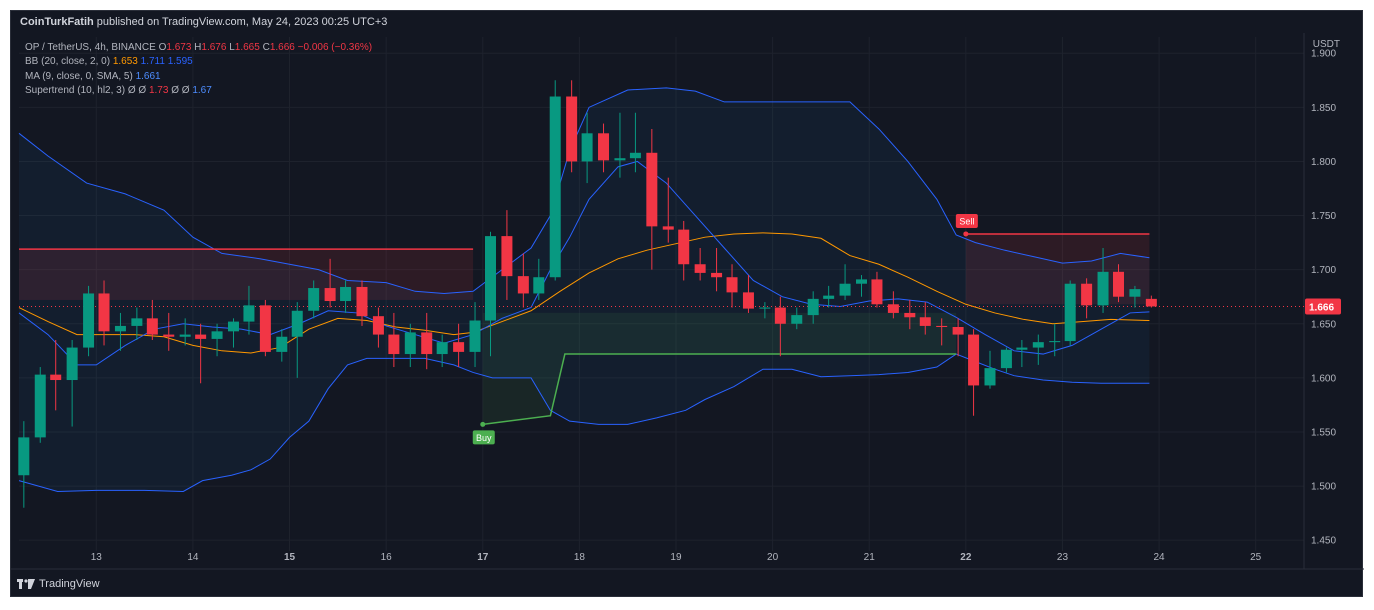 This screenshot has width=1374, height=610. I want to click on high-label: H, so click(198, 47).